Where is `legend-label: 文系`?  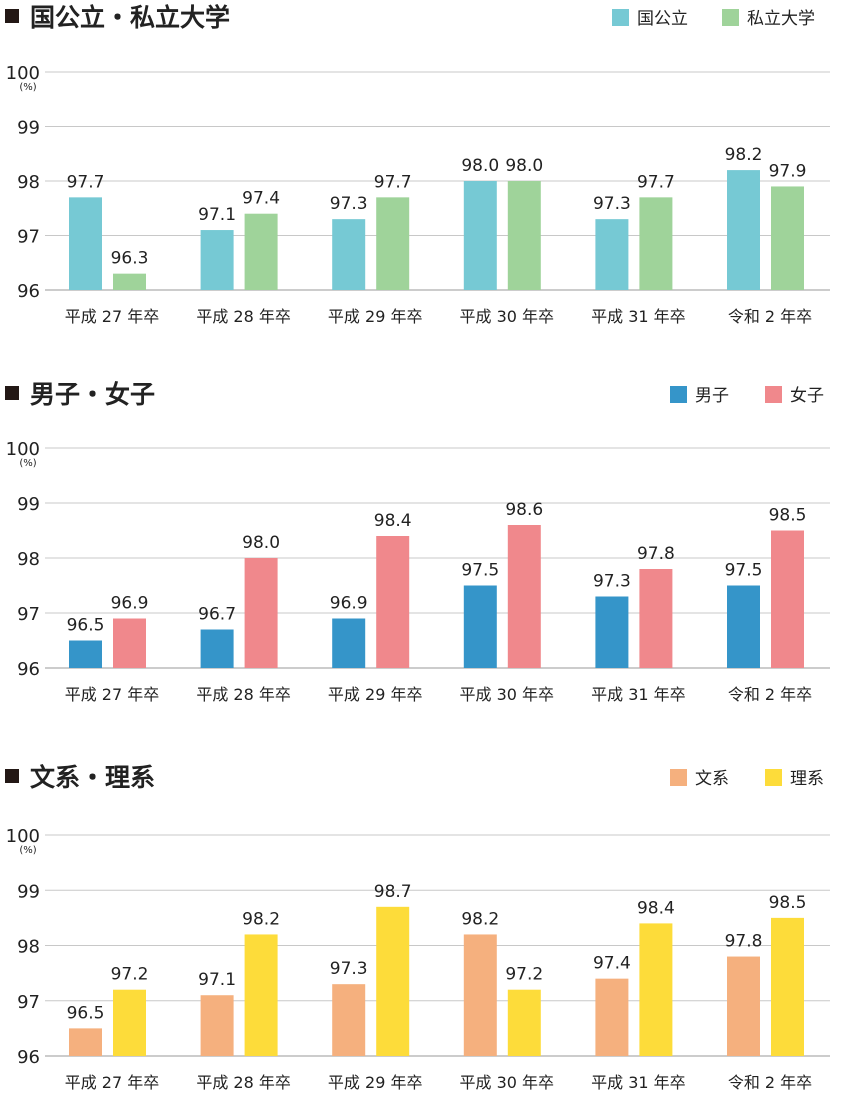
legend-label: 文系 is located at coordinates (712, 779).